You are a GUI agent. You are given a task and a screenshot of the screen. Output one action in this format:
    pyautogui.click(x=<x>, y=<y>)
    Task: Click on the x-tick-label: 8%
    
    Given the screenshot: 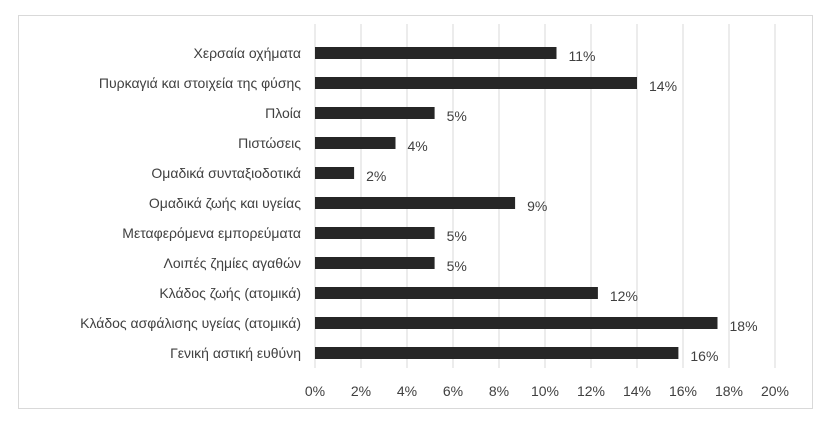 What is the action you would take?
    pyautogui.click(x=499, y=391)
    